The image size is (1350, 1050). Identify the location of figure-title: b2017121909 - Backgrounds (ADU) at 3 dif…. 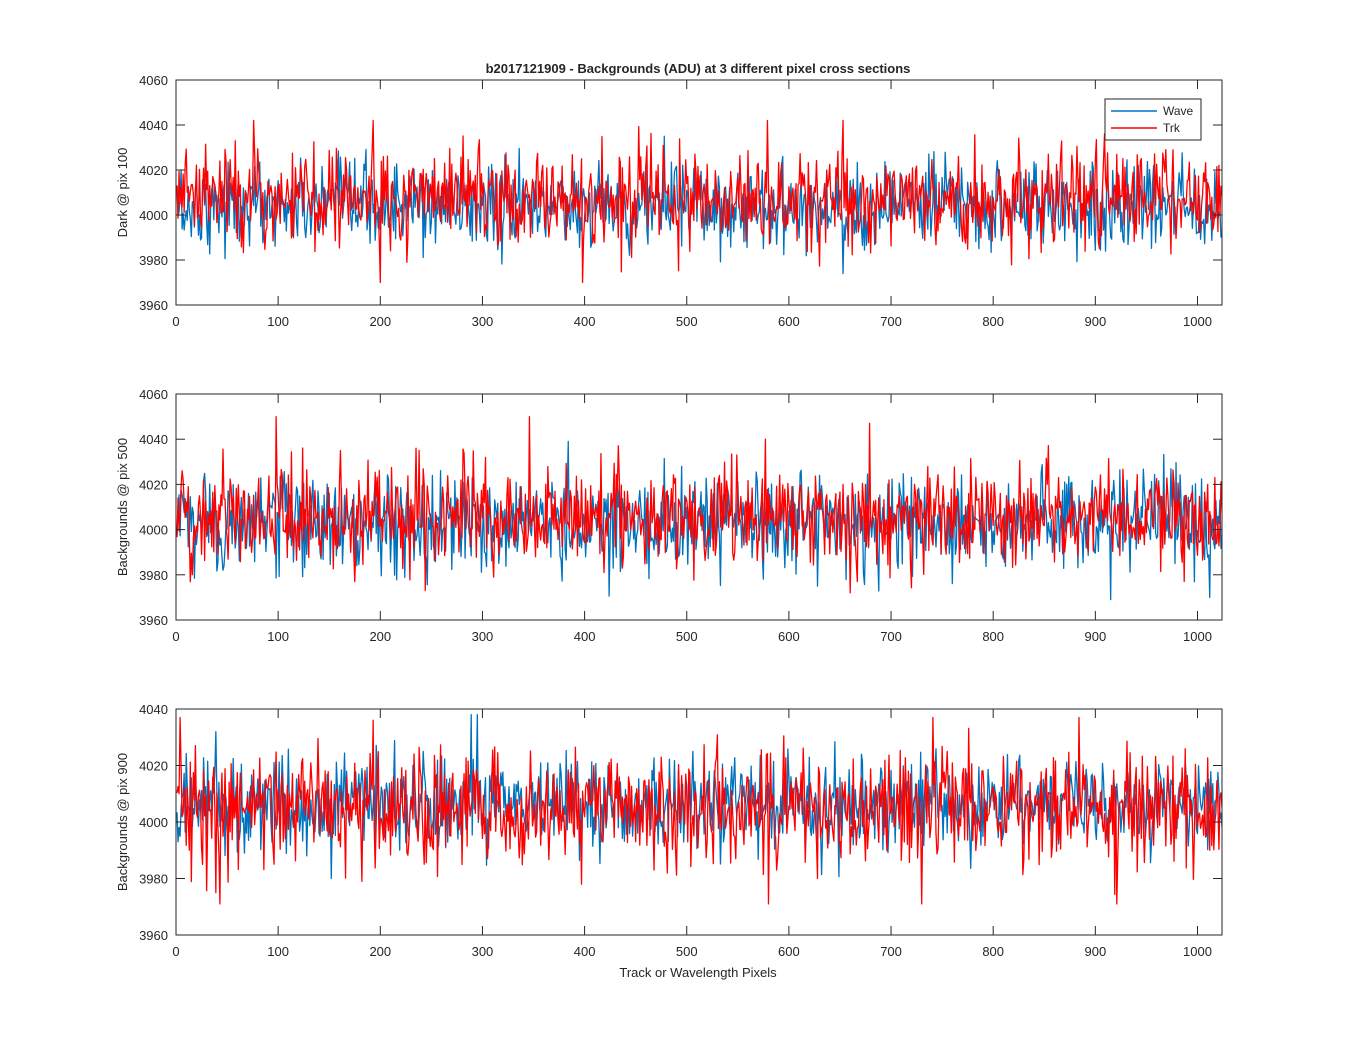
(698, 68).